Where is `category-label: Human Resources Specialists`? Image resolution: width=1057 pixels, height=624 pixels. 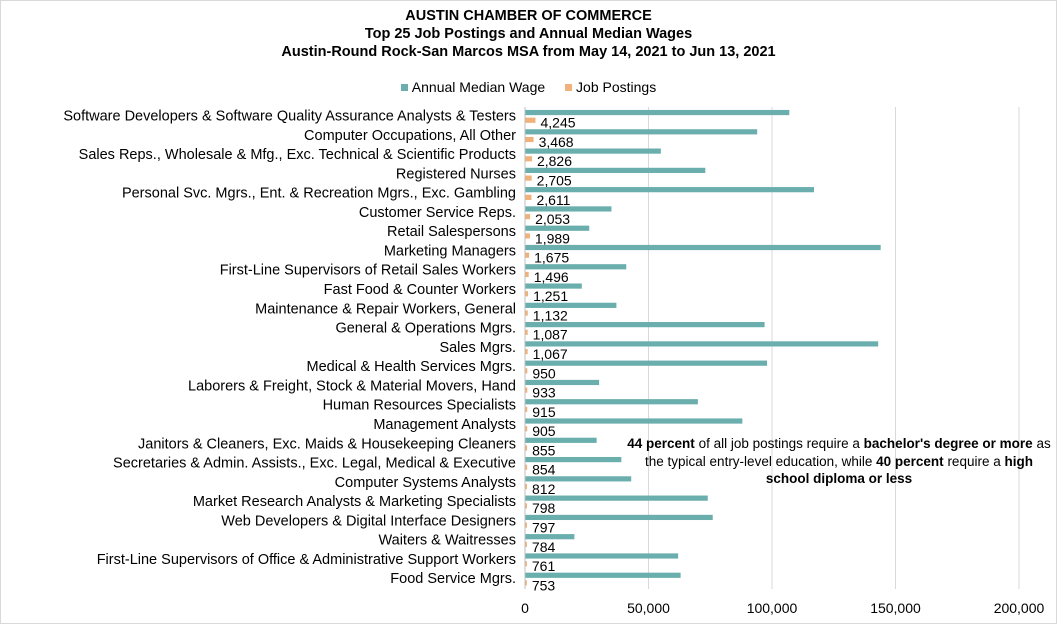 category-label: Human Resources Specialists is located at coordinates (419, 406).